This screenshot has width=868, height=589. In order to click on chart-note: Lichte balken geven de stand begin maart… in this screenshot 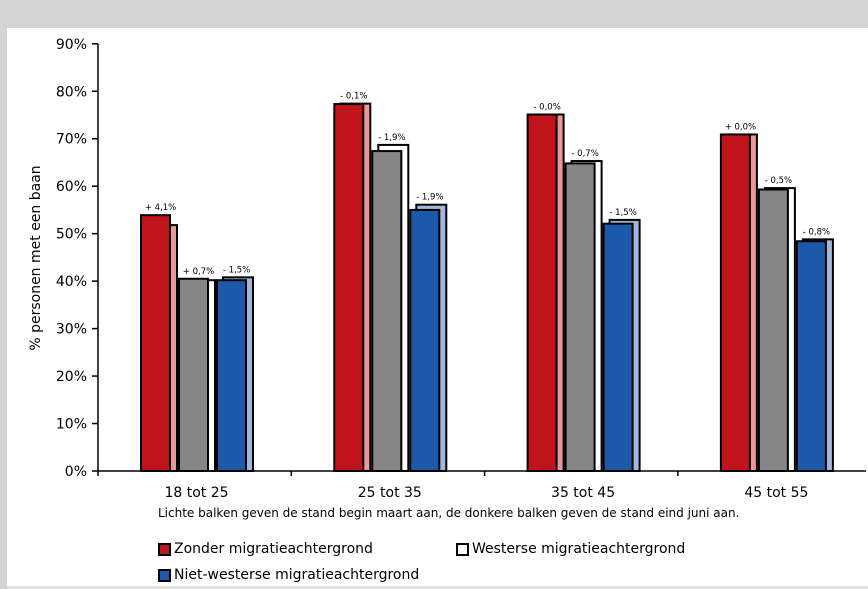, I will do `click(448, 513)`.